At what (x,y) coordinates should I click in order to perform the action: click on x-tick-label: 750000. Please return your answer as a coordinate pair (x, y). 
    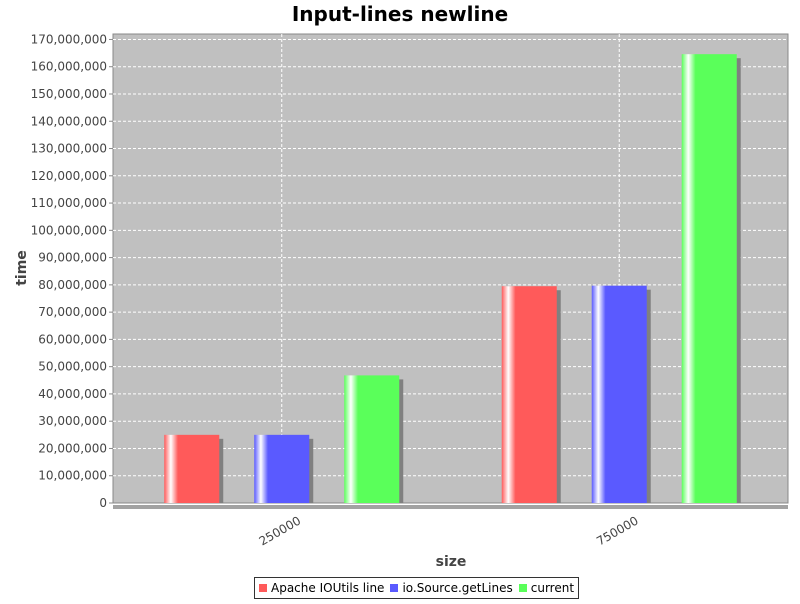
    Looking at the image, I should click on (617, 530).